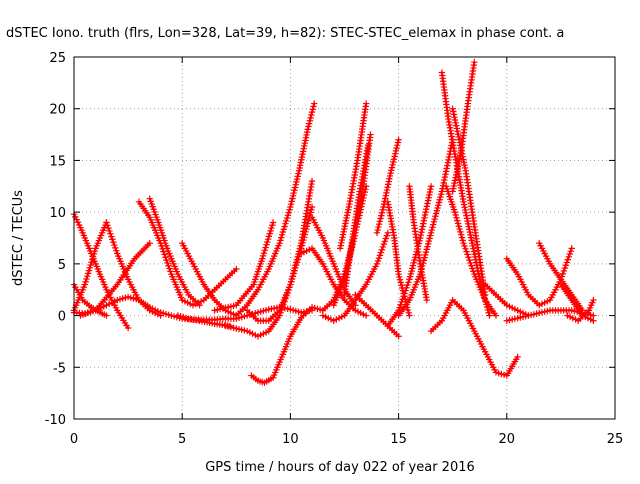 The height and width of the screenshot is (484, 640). Describe the element at coordinates (55, 420) in the screenshot. I see `y-tick-label: -10` at that location.